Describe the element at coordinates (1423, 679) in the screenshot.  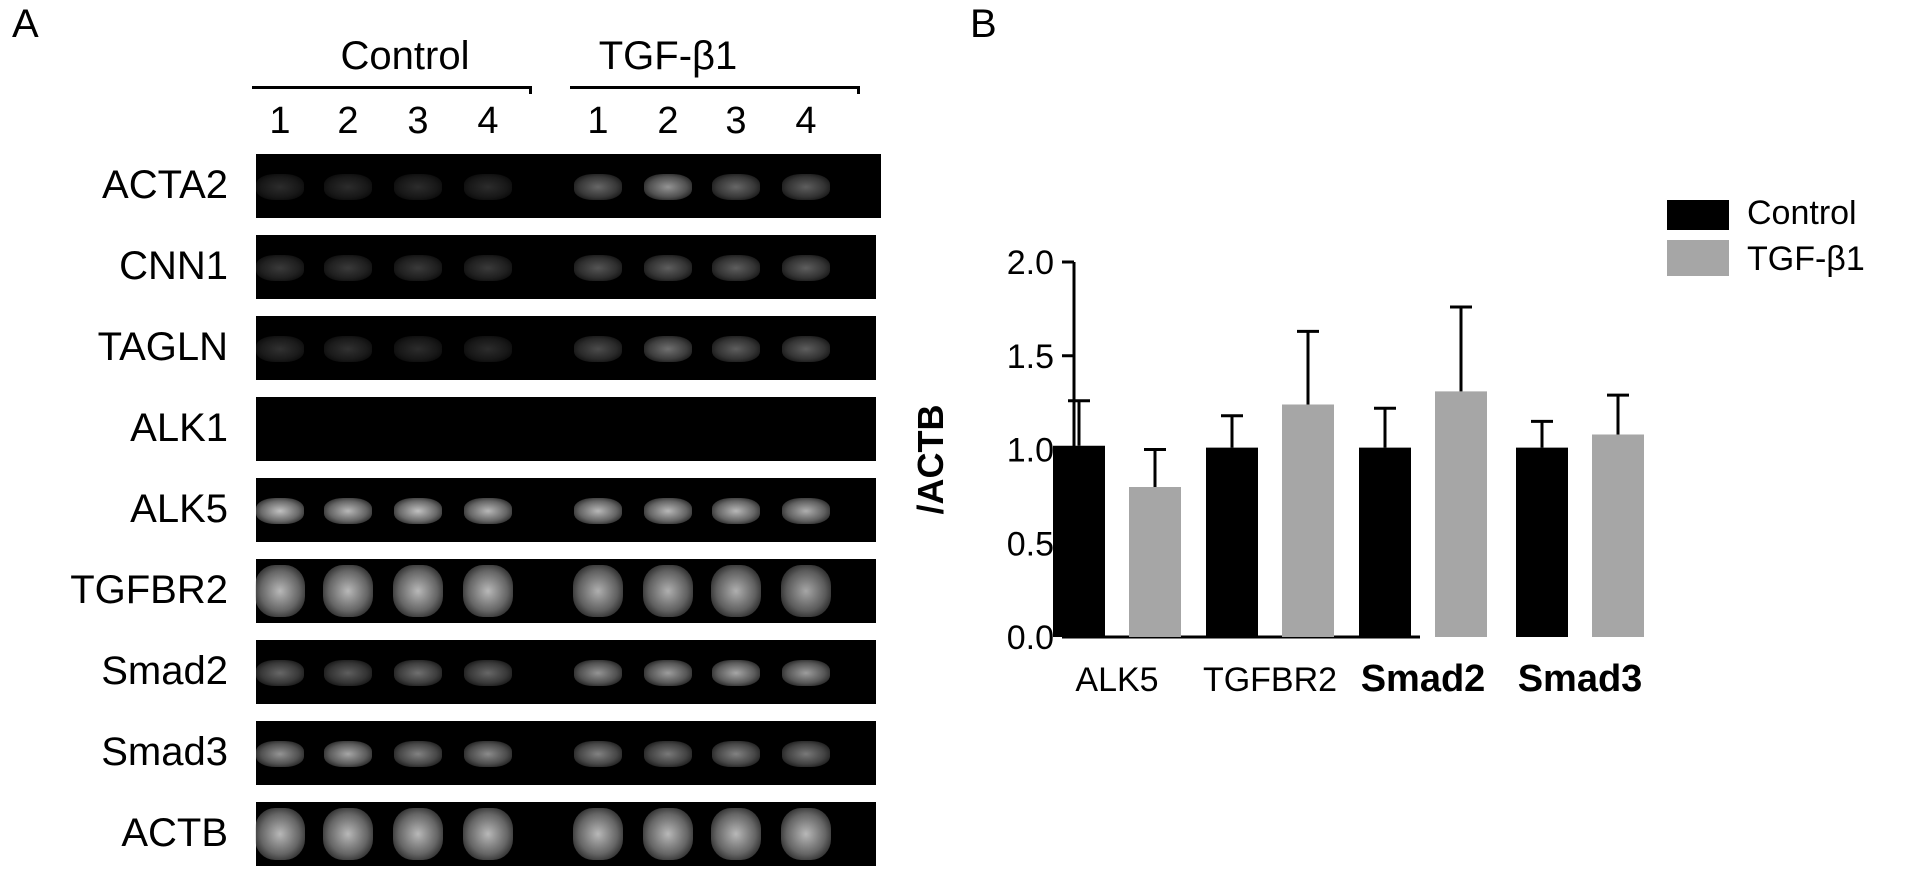
I see `x-tick-label: Smad2` at that location.